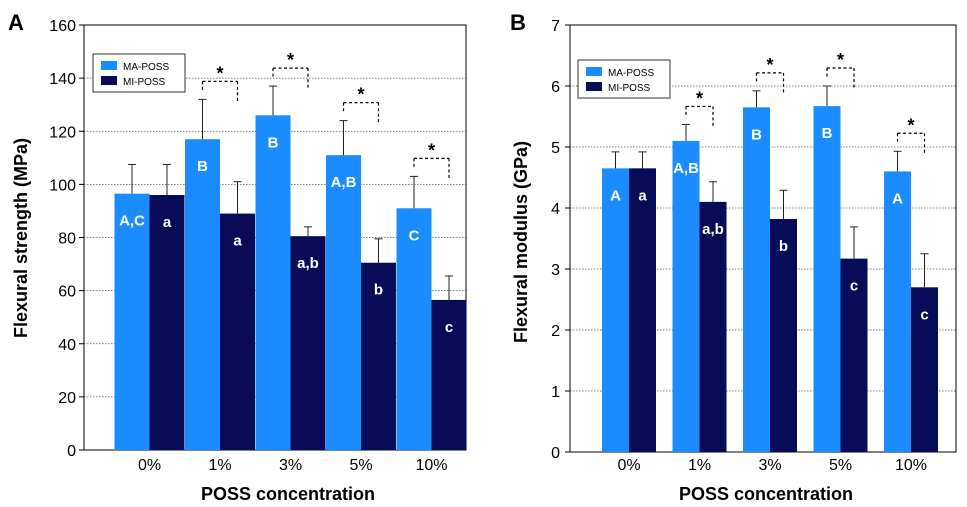 The width and height of the screenshot is (967, 507). What do you see at coordinates (555, 392) in the screenshot?
I see `panel-b-y-tick-label: 1` at bounding box center [555, 392].